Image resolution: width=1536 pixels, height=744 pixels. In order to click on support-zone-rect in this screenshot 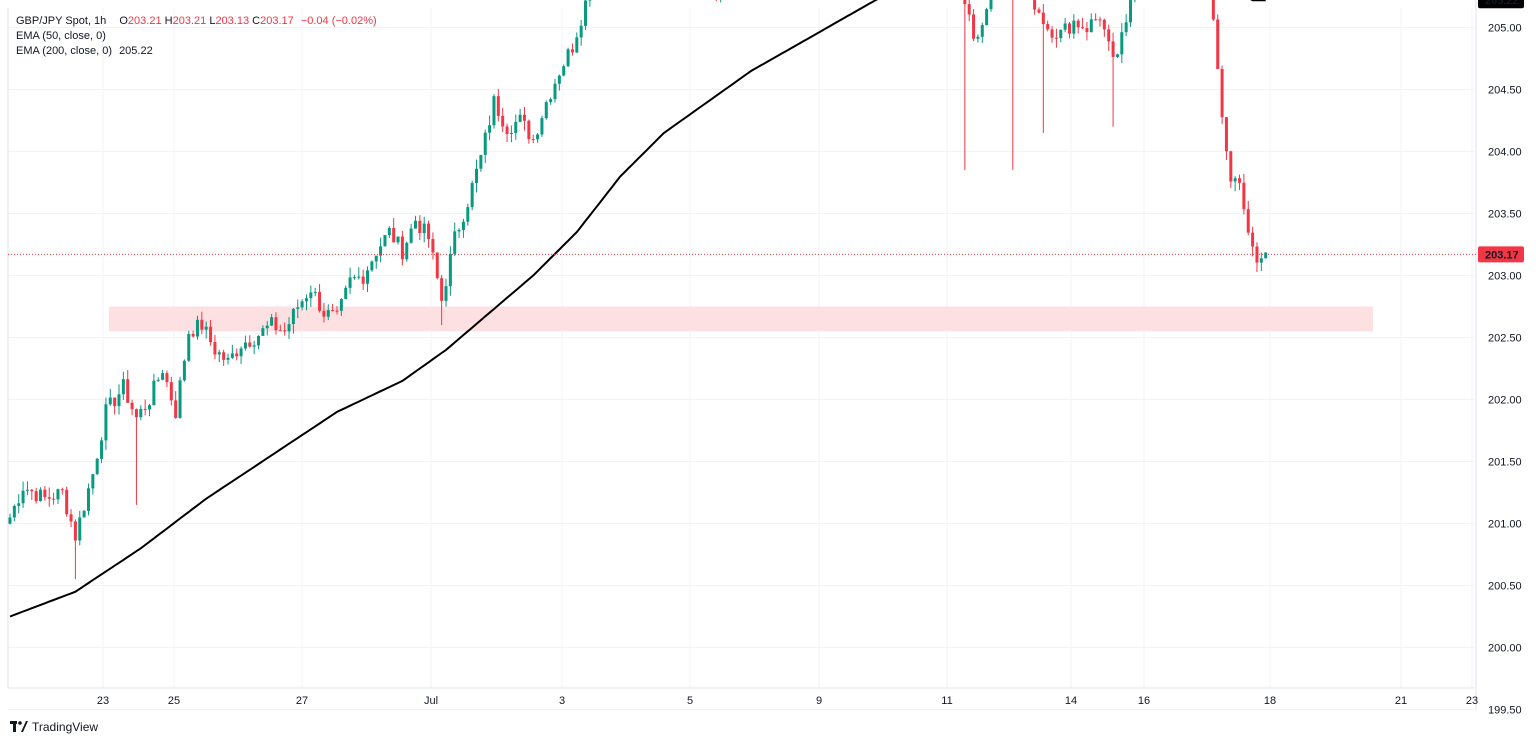, I will do `click(741, 319)`.